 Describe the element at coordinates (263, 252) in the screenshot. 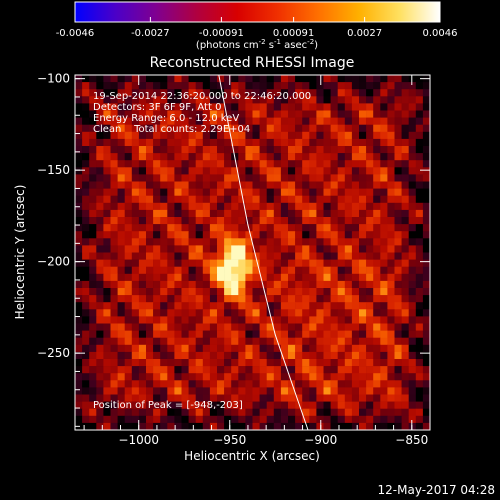

I see `solar-limb-line` at that location.